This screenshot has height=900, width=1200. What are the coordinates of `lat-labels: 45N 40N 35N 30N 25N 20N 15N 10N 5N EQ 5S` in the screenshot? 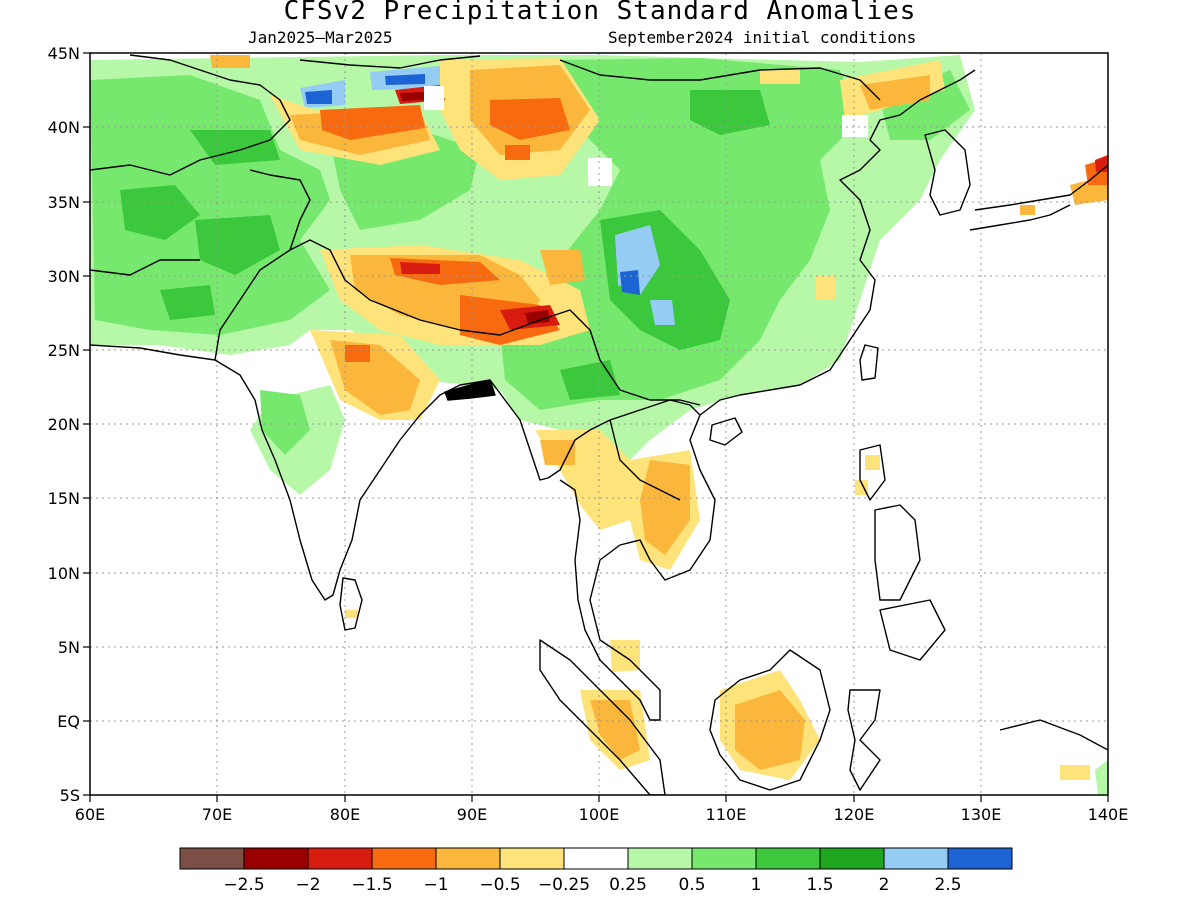 It's located at (64, 424).